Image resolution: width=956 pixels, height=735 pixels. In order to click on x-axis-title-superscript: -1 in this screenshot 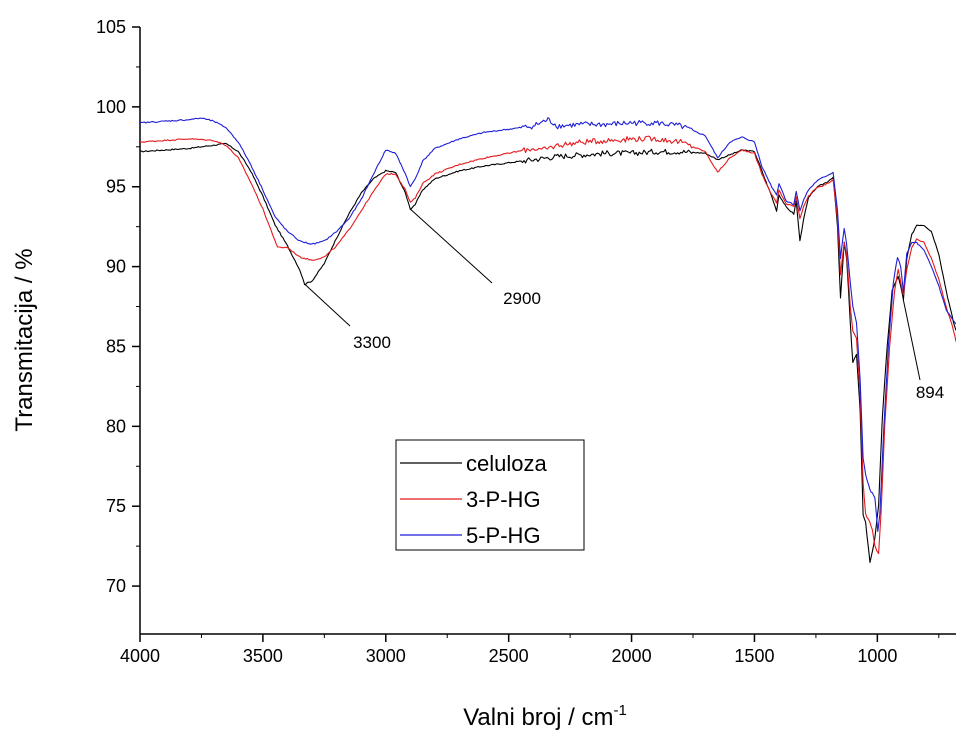, I will do `click(619, 710)`.